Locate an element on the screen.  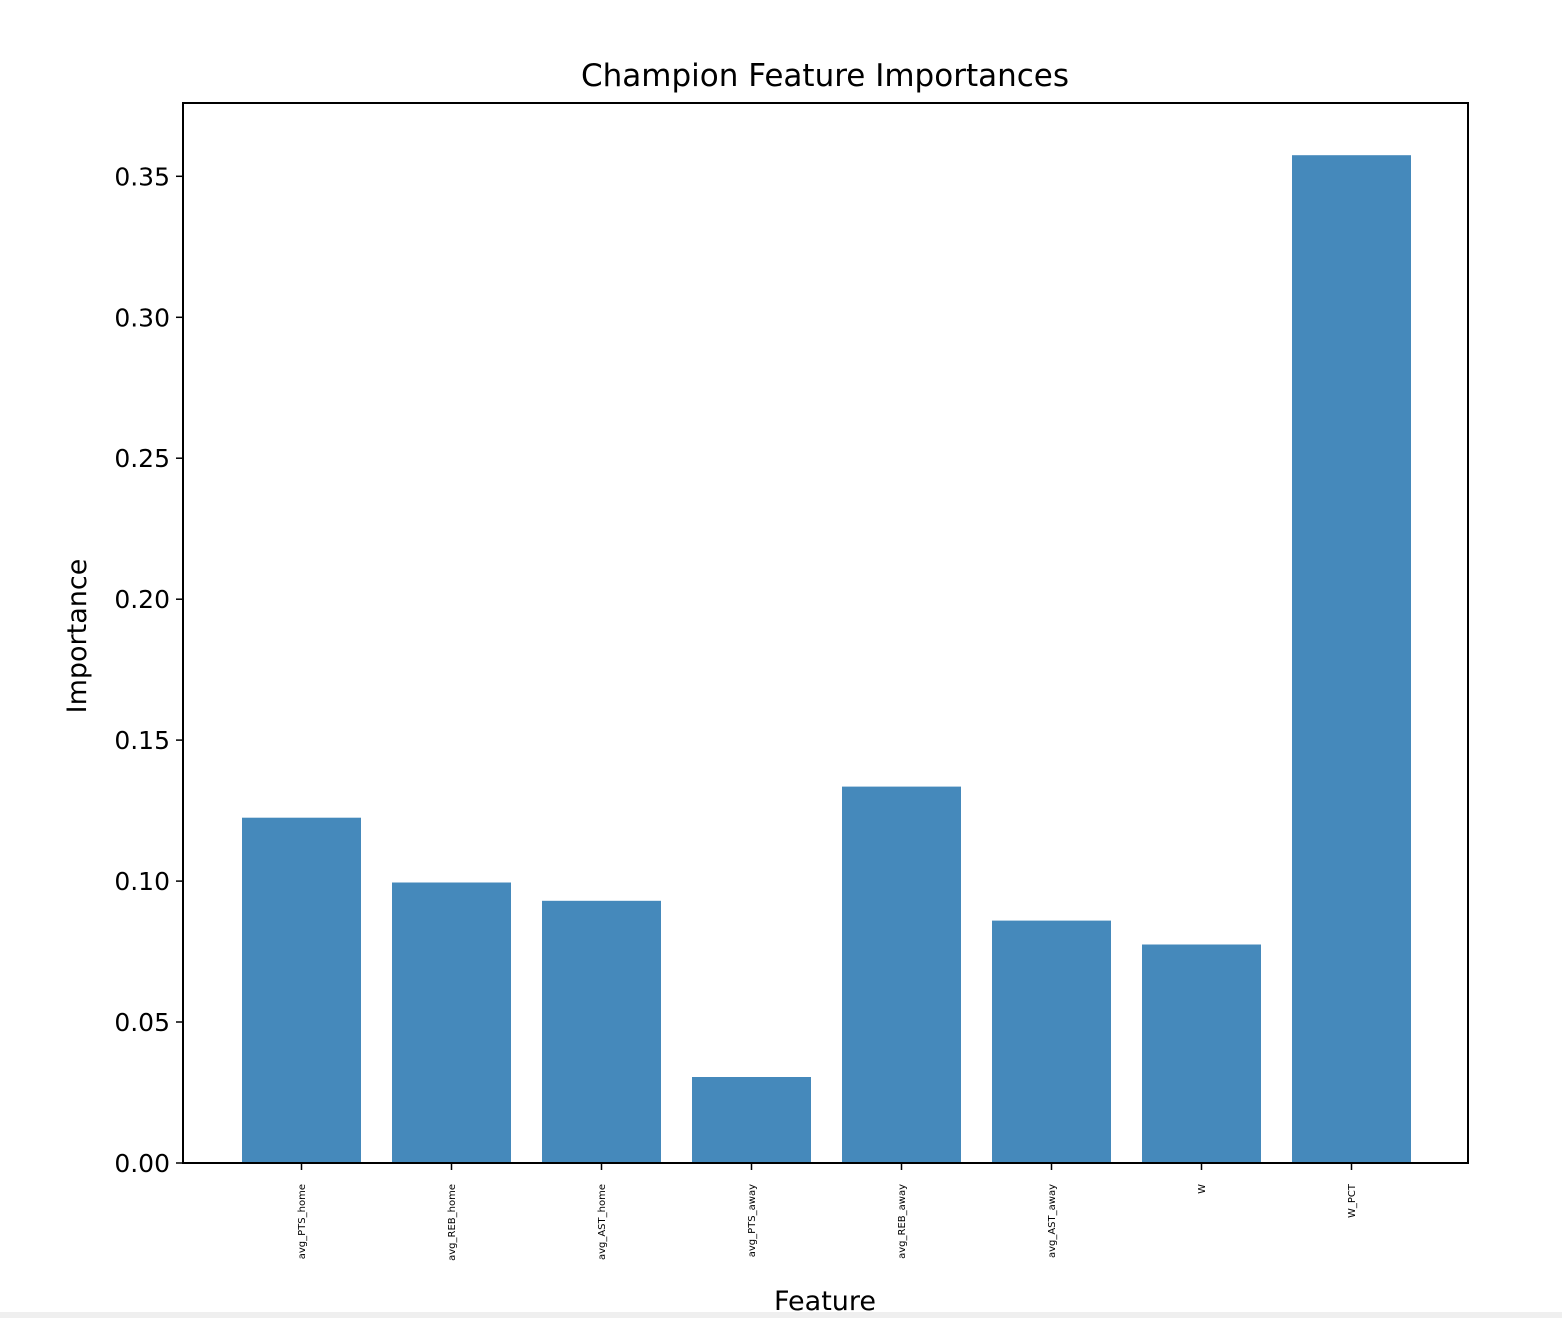
bar-w-pct is located at coordinates (1351, 659).